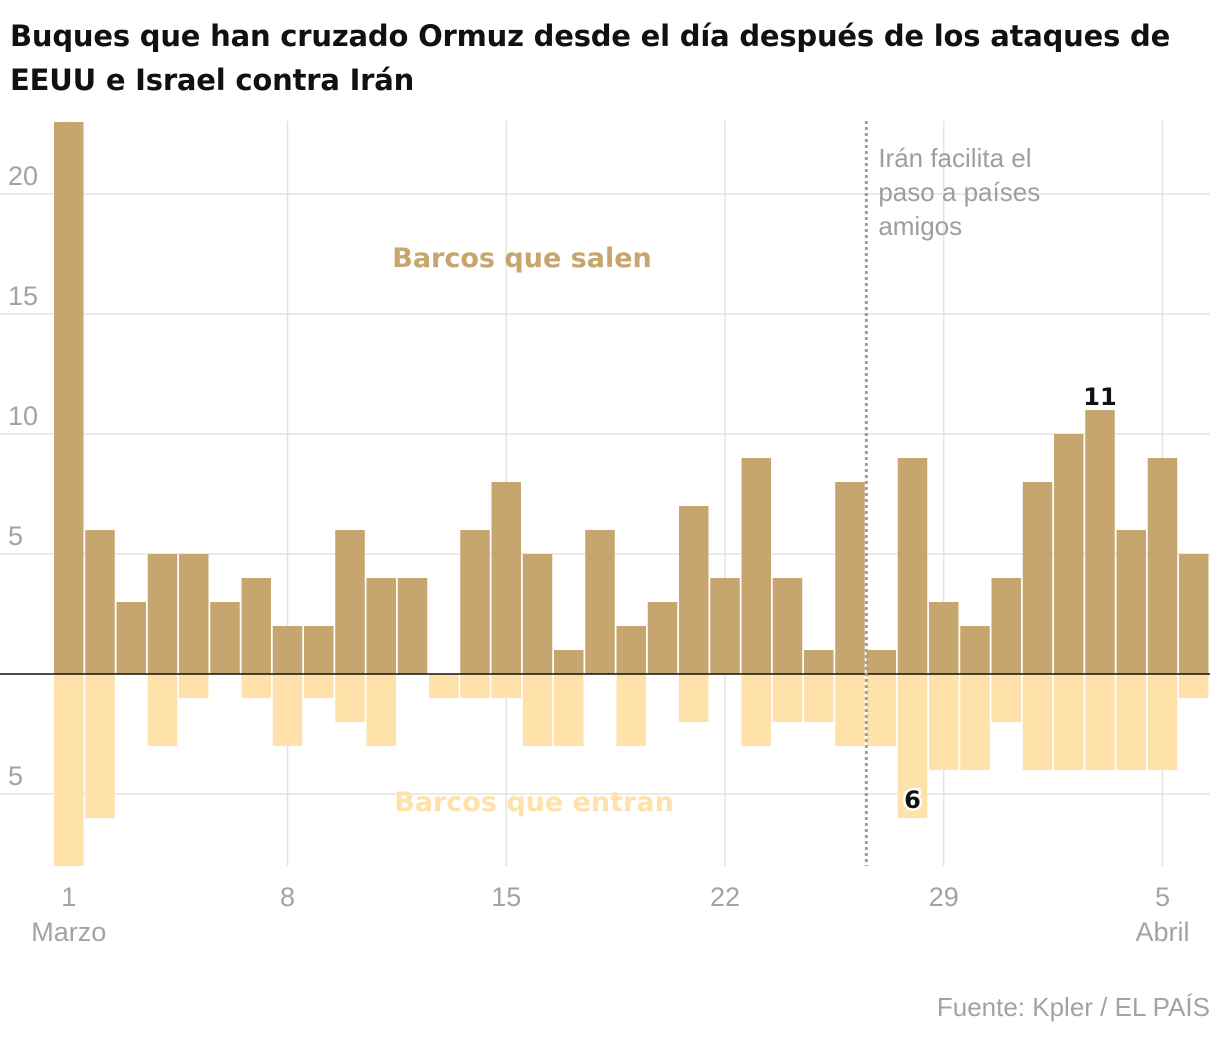 The height and width of the screenshot is (1038, 1220). I want to click on value-labels: 11 6, so click(1011, 599).